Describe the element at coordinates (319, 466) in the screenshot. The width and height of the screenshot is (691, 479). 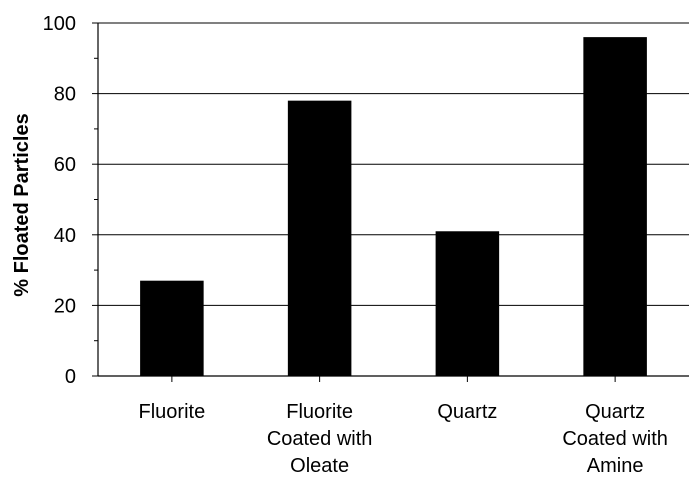
I see `category-label-line: Oleate` at that location.